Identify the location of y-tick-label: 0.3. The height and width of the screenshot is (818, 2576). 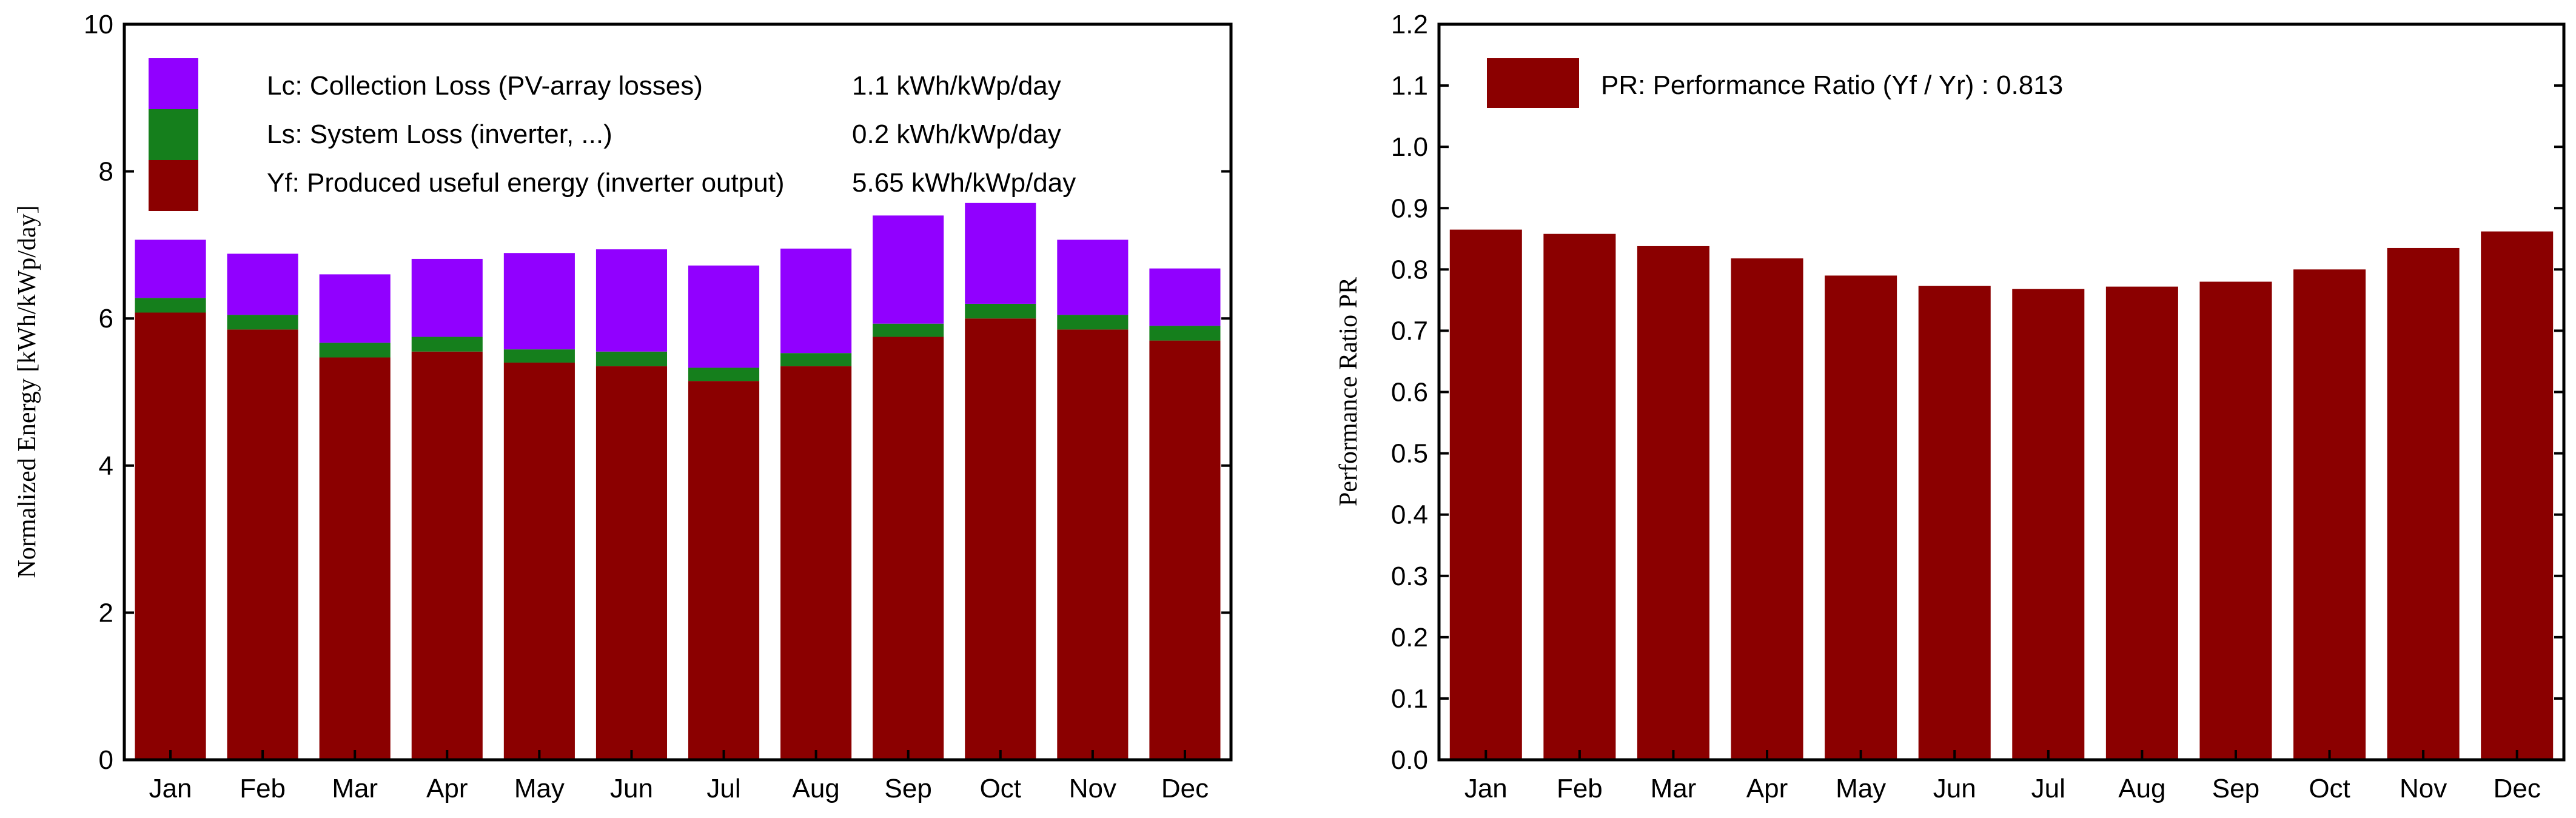
(1409, 576).